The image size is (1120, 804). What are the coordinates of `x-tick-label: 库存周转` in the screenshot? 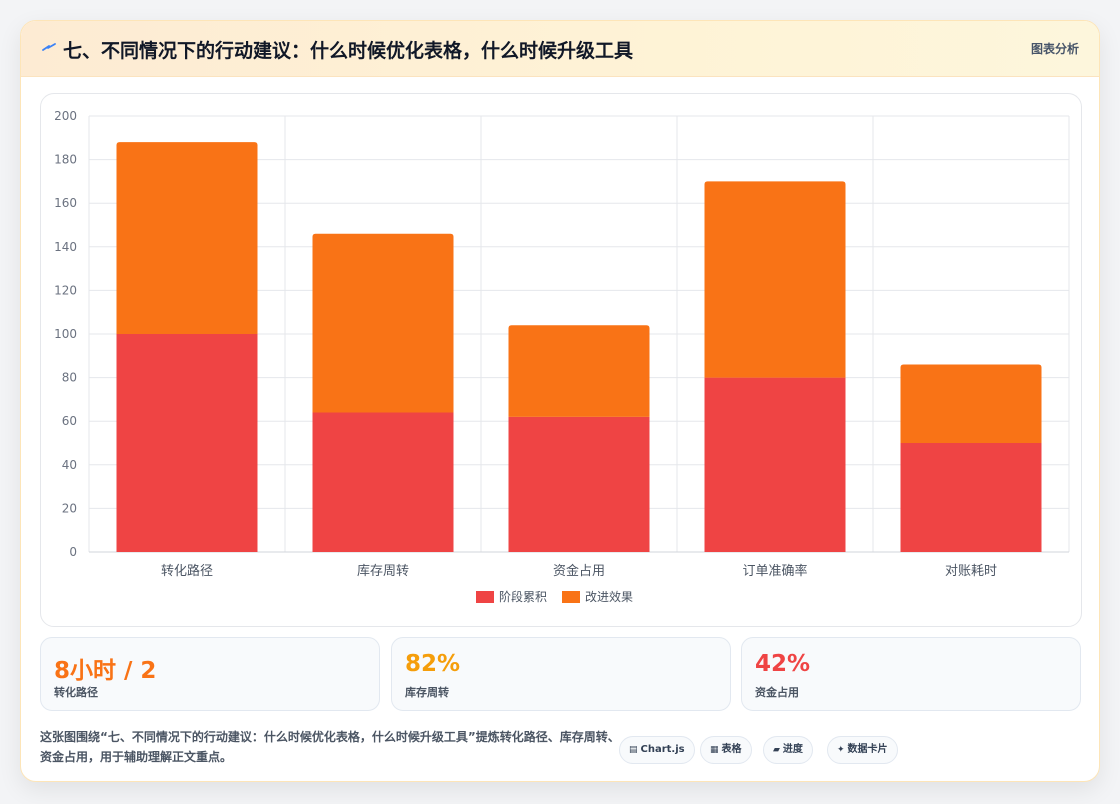 It's located at (383, 571).